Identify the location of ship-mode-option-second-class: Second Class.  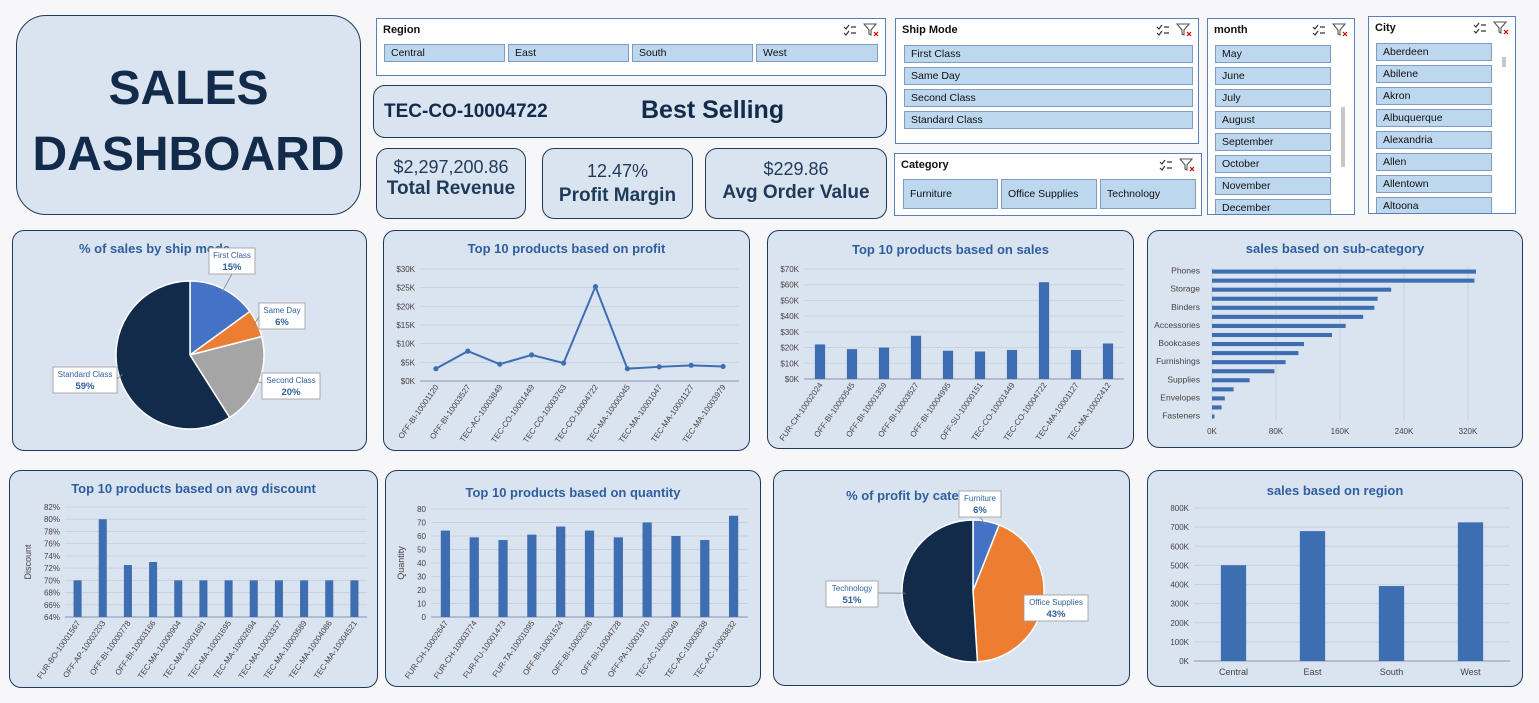
(1048, 98).